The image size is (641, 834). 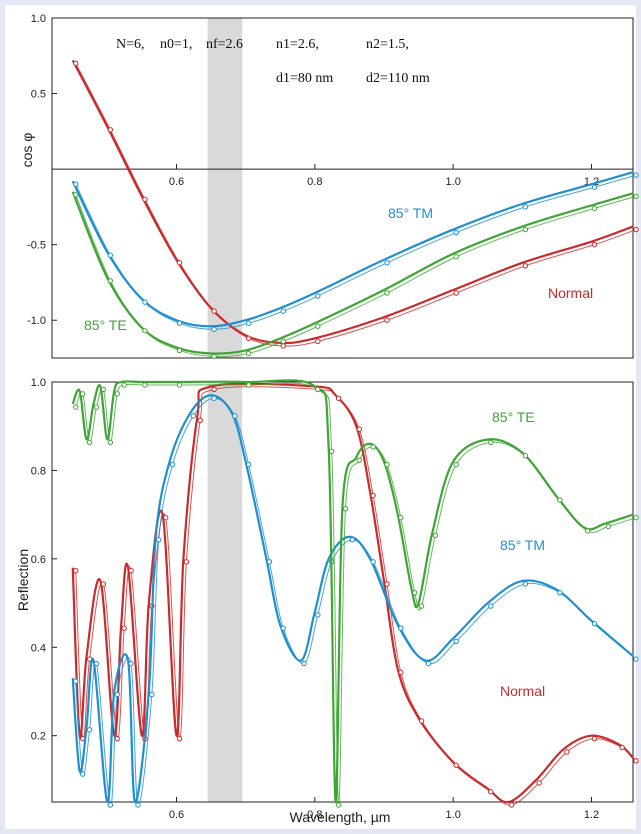 What do you see at coordinates (387, 44) in the screenshot?
I see `param-n2: n2=1.5,` at bounding box center [387, 44].